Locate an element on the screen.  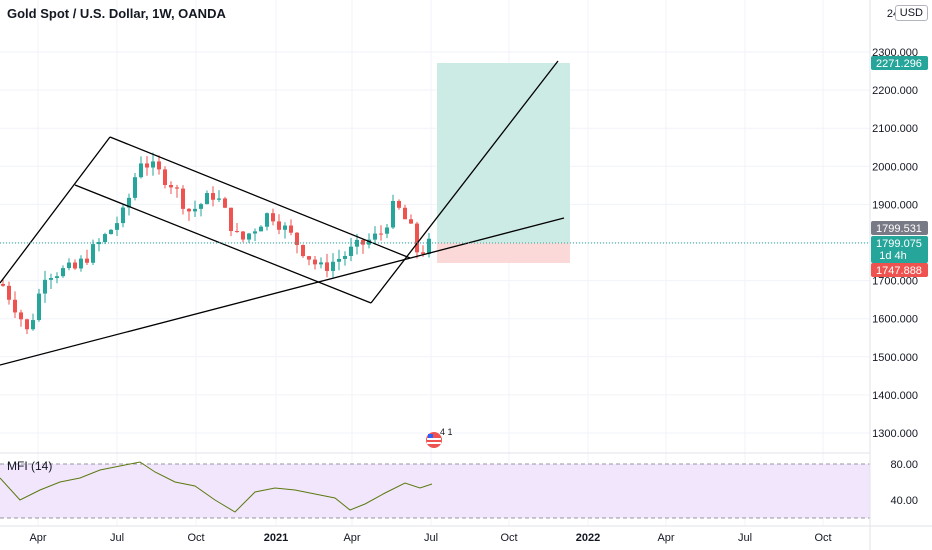
svg-text: 1799.531 is located at coordinates (899, 229).